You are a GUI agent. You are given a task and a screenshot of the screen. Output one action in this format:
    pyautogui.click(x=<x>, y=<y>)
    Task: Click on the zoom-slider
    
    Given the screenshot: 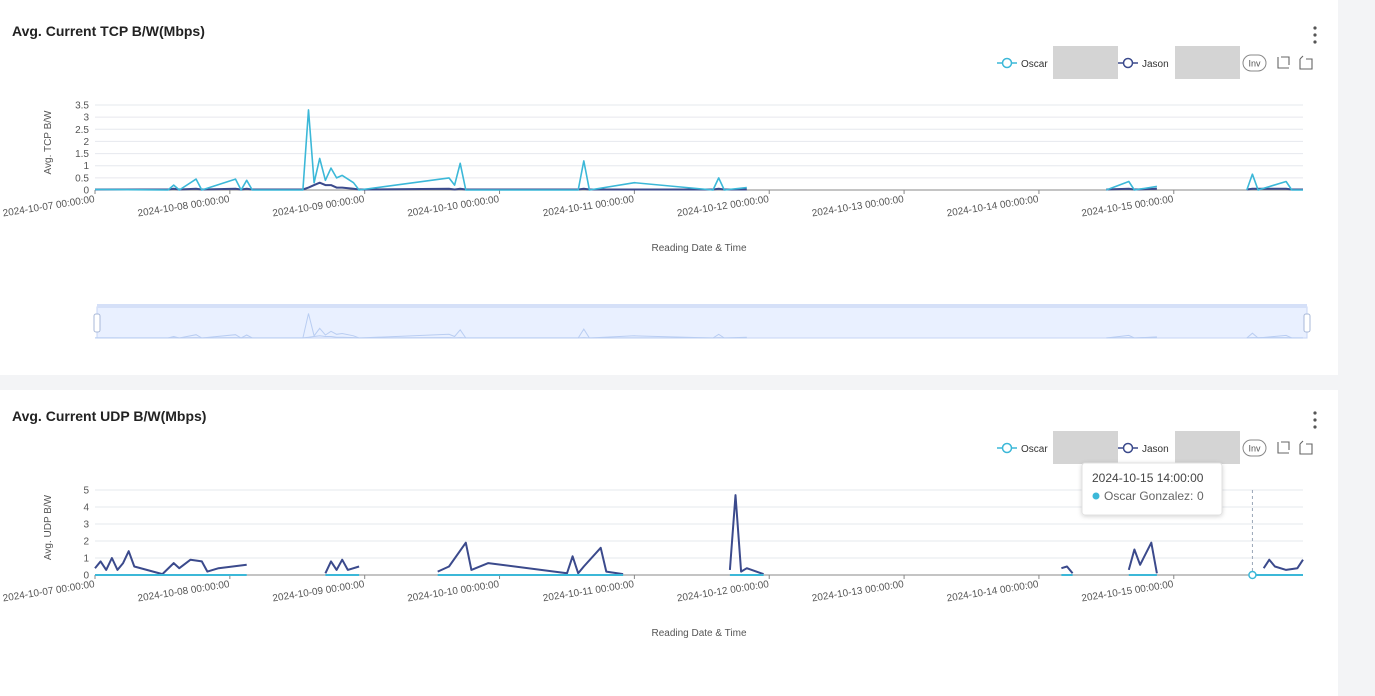 What is the action you would take?
    pyautogui.click(x=702, y=322)
    